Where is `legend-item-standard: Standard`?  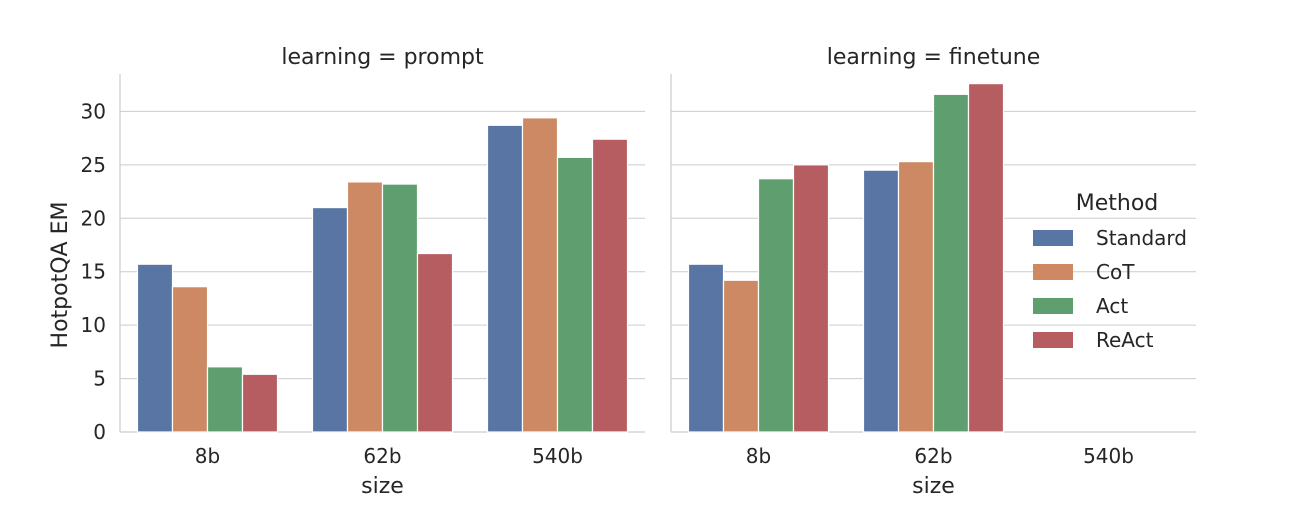 legend-item-standard: Standard is located at coordinates (1110, 238).